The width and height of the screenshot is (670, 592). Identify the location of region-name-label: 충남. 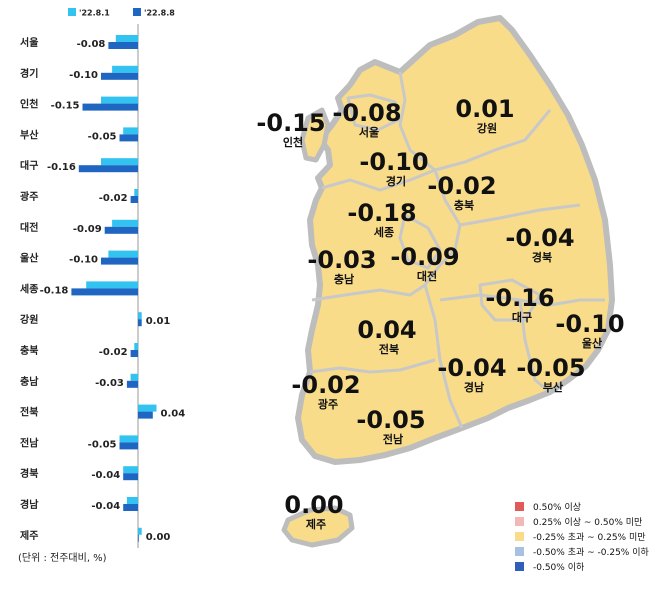
(344, 279).